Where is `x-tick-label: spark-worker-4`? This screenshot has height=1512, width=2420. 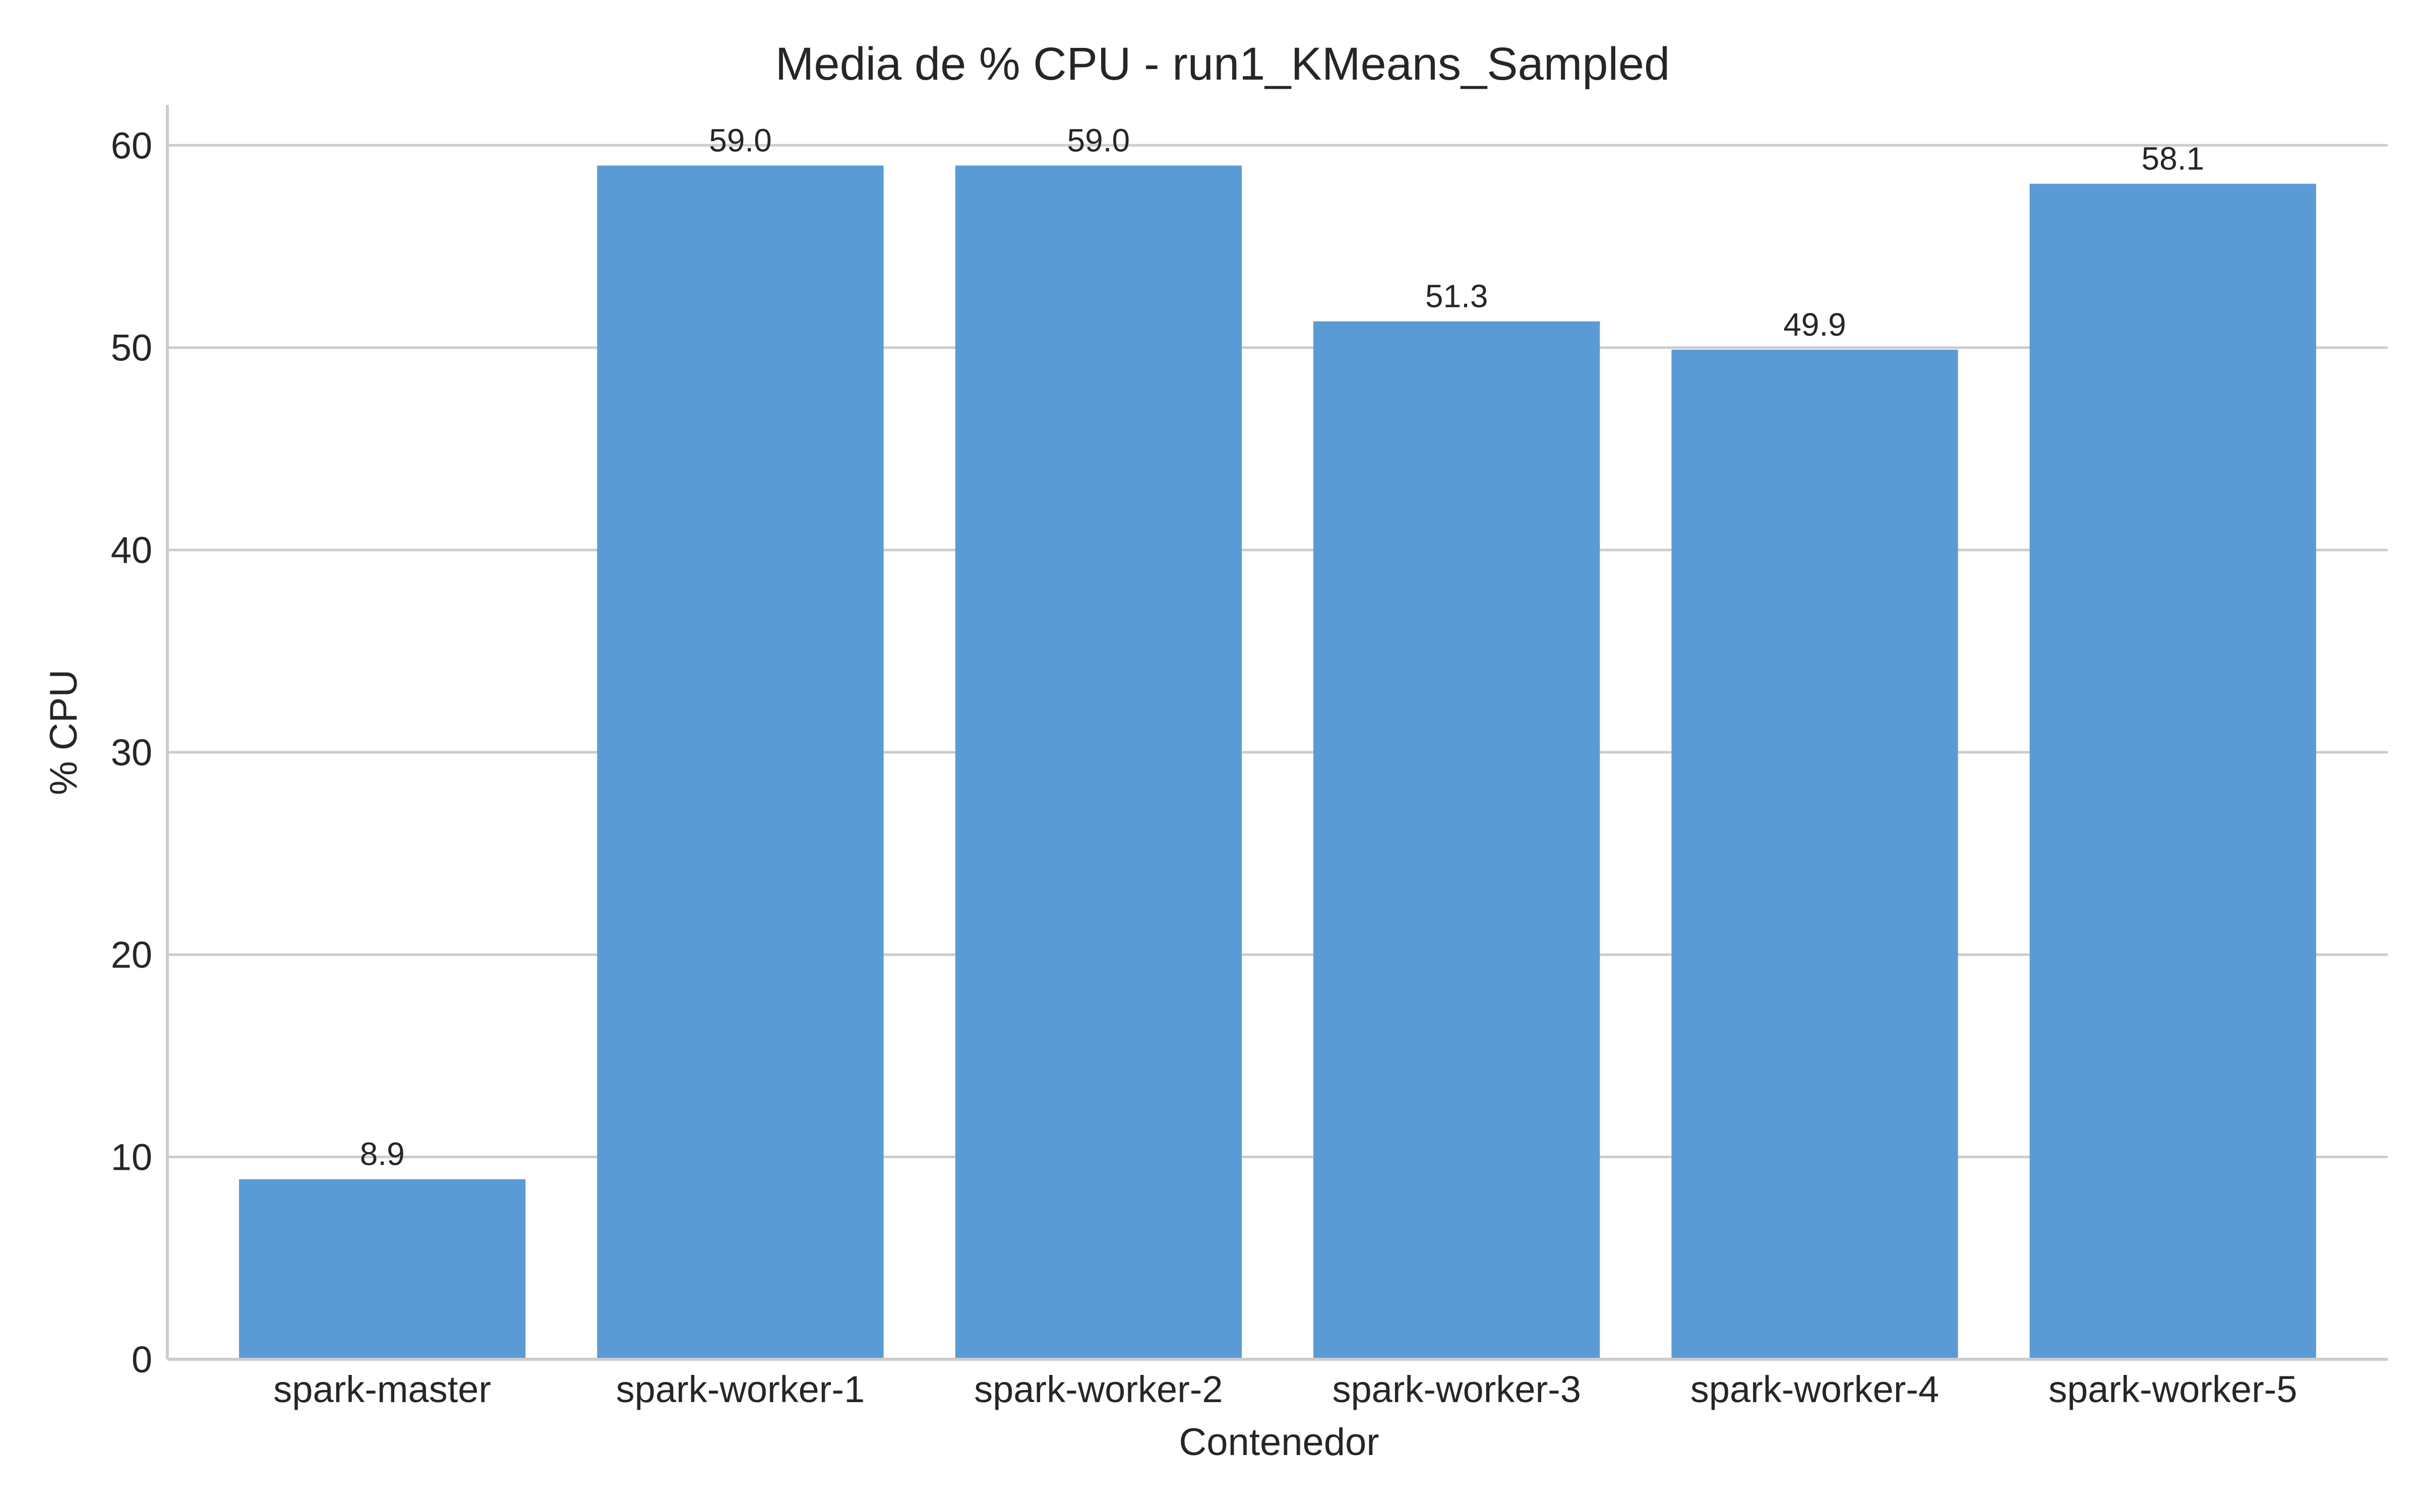
x-tick-label: spark-worker-4 is located at coordinates (1814, 1389).